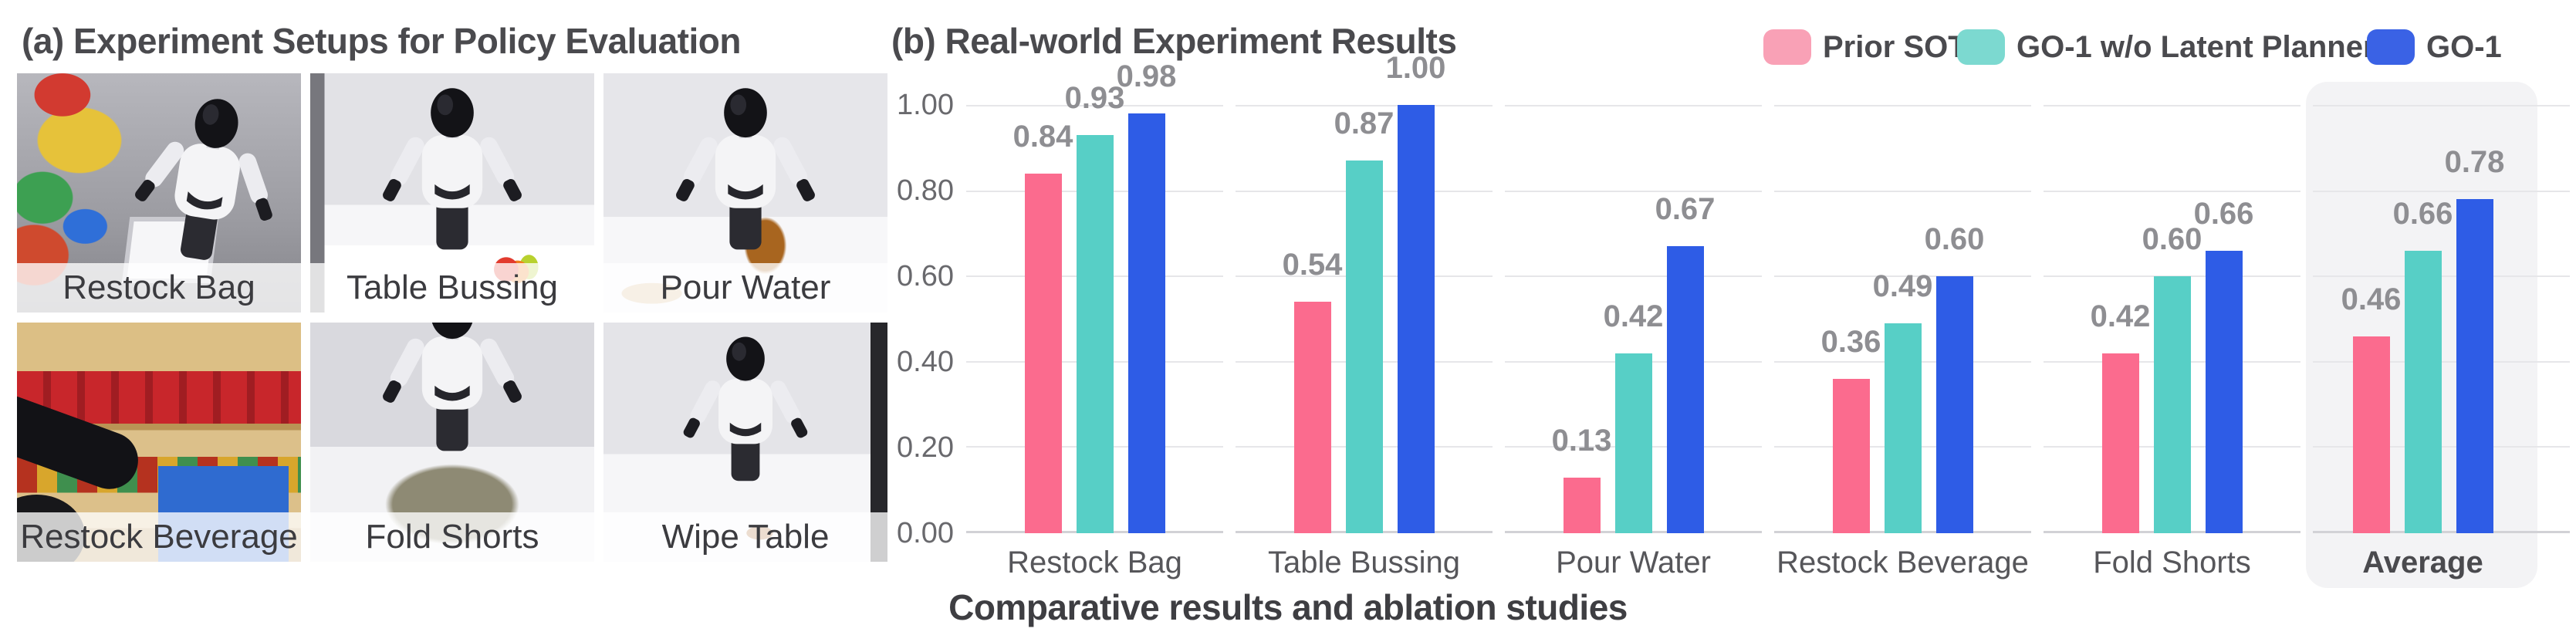 This screenshot has height=642, width=2576. I want to click on photo-label: Fold Shorts, so click(452, 537).